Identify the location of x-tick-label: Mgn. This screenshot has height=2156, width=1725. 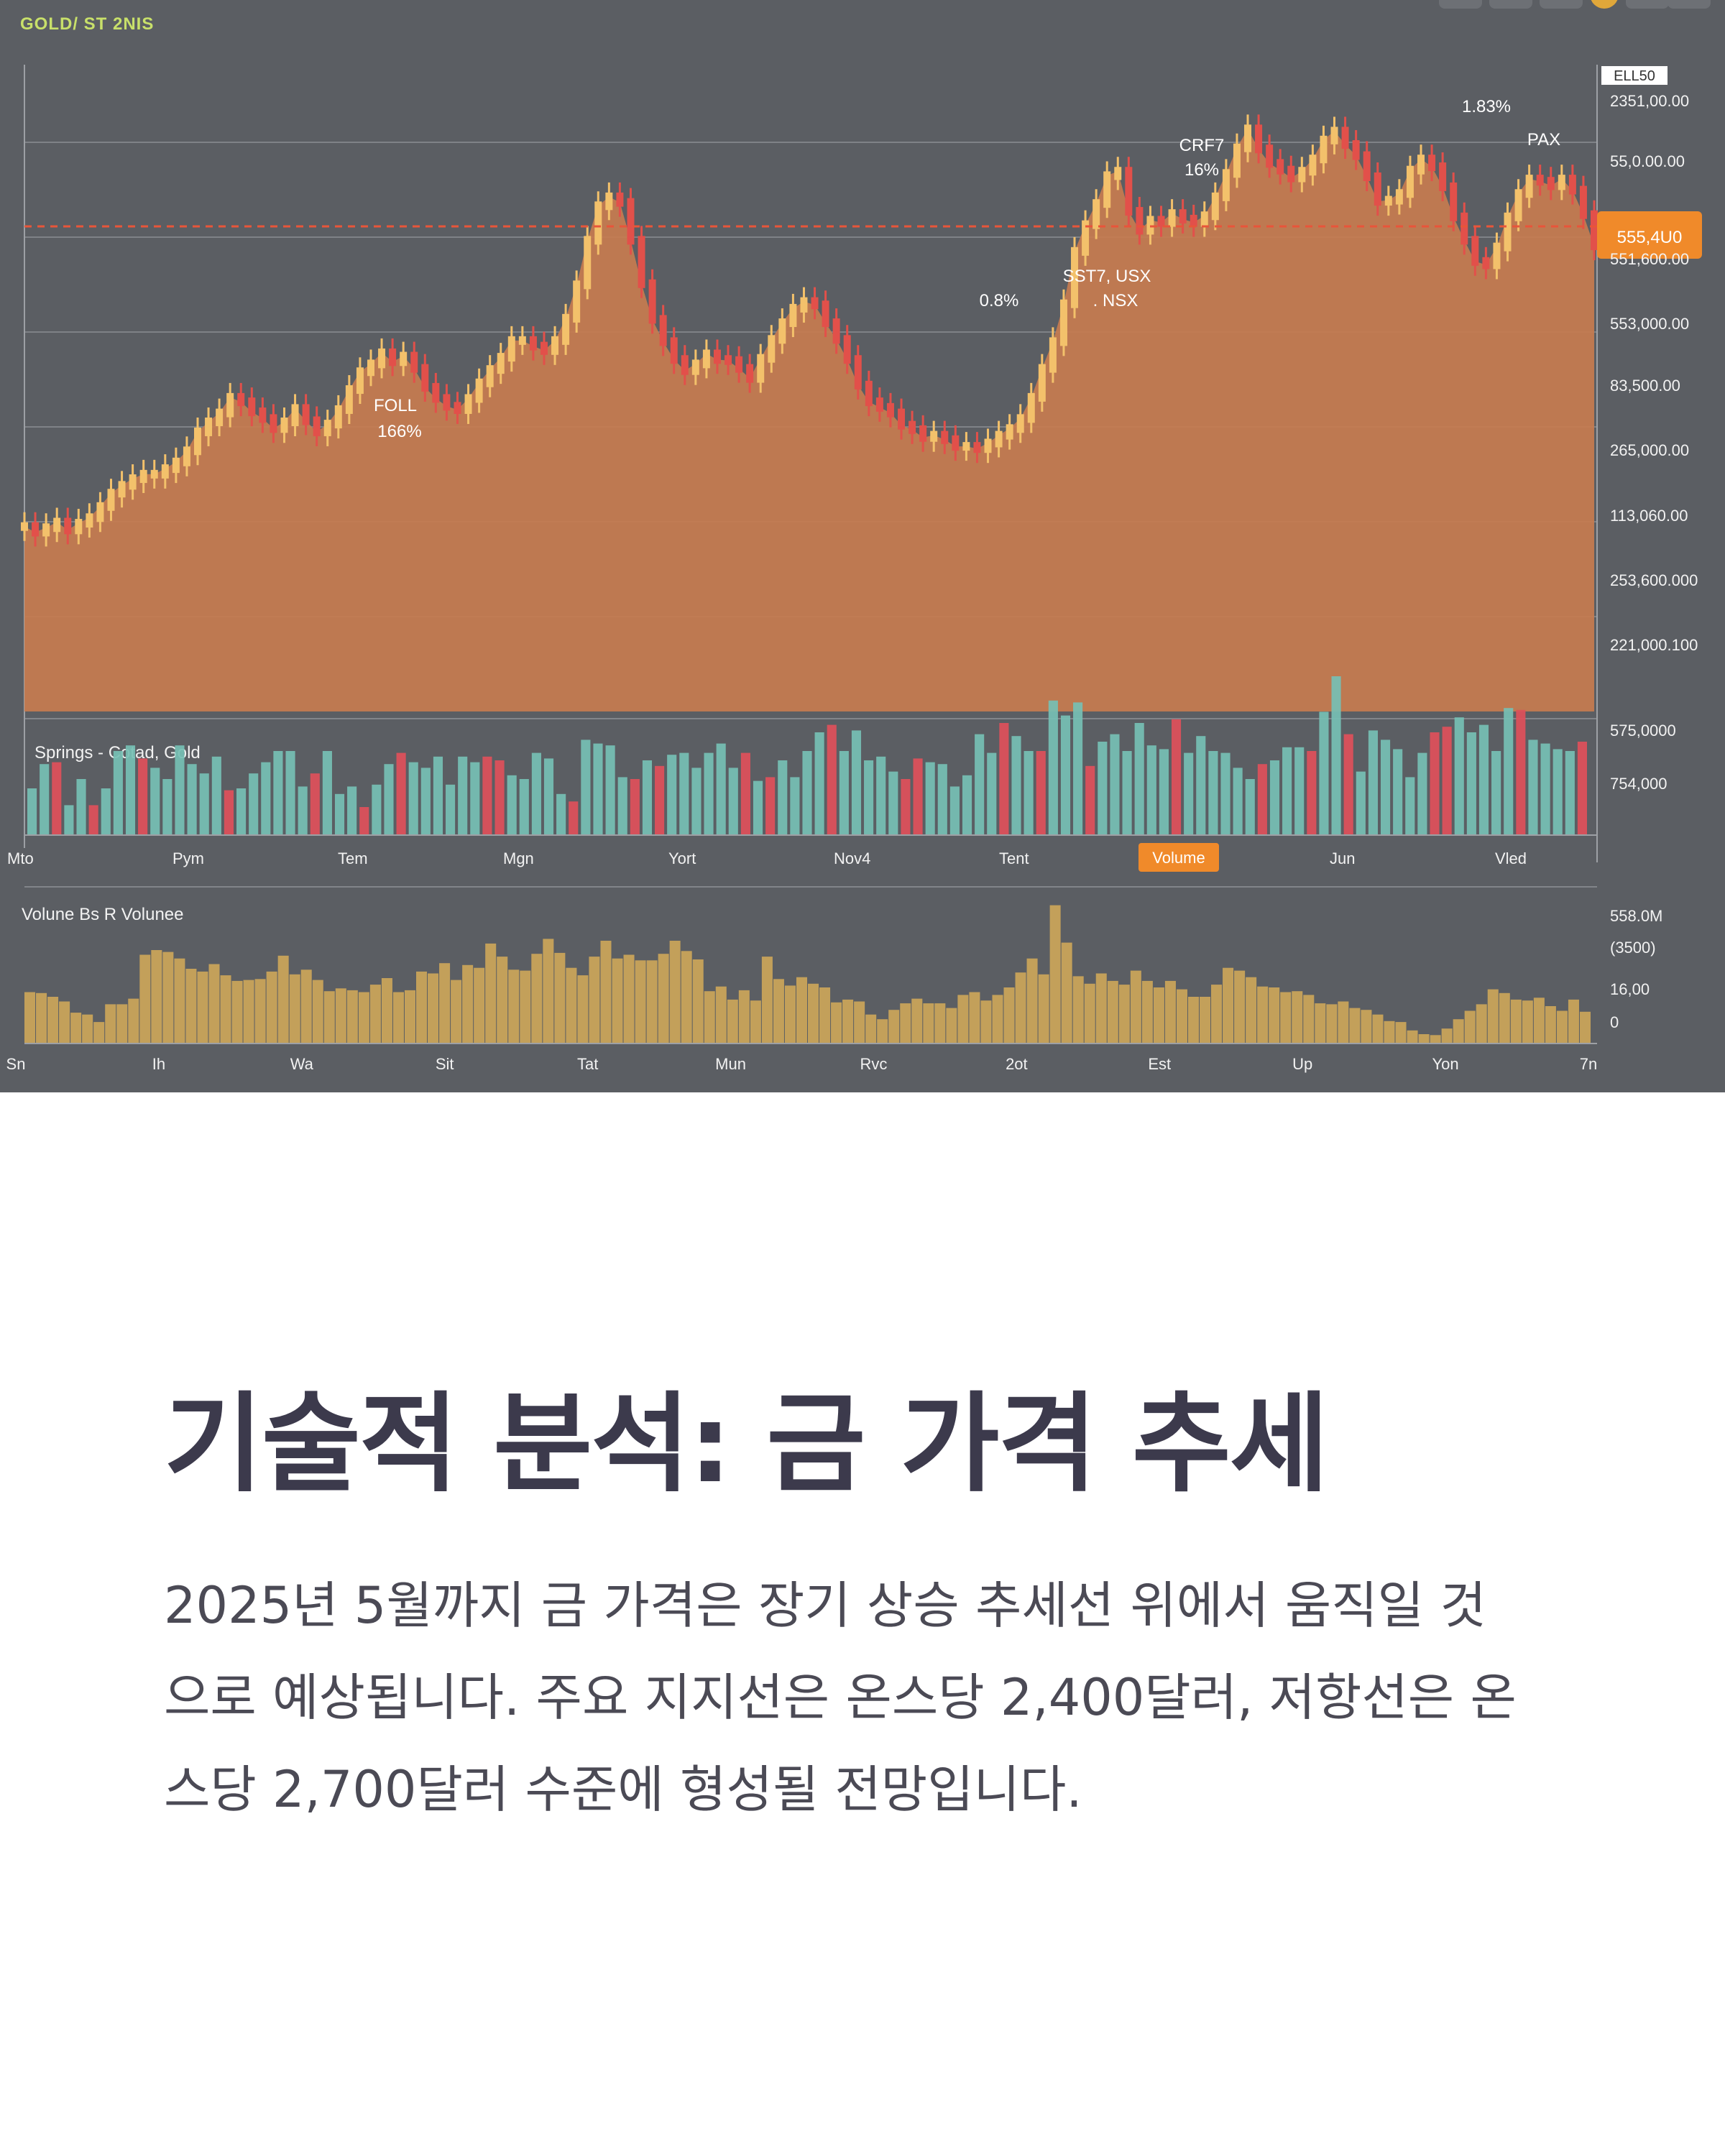
(518, 858).